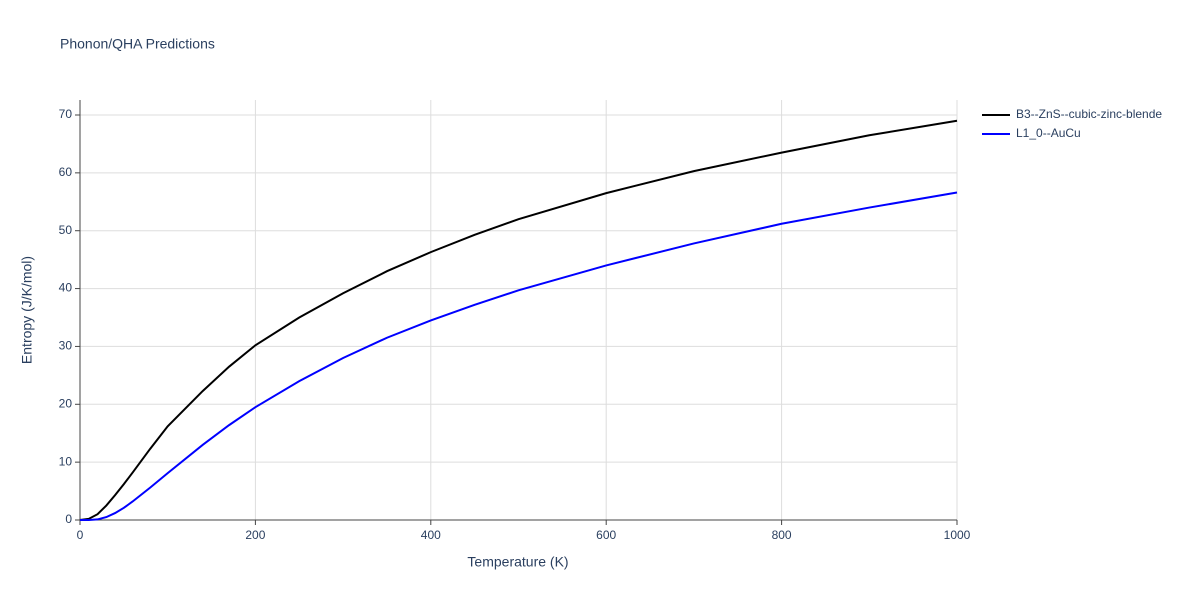  I want to click on x-axis-title: Temperature (K), so click(517, 562).